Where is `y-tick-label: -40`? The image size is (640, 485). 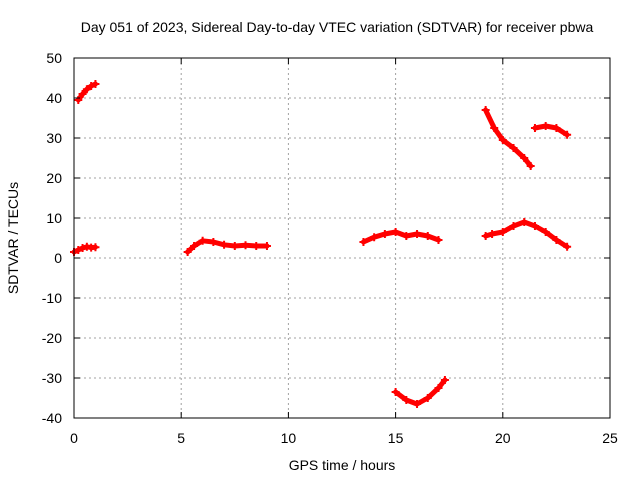 y-tick-label: -40 is located at coordinates (52, 418).